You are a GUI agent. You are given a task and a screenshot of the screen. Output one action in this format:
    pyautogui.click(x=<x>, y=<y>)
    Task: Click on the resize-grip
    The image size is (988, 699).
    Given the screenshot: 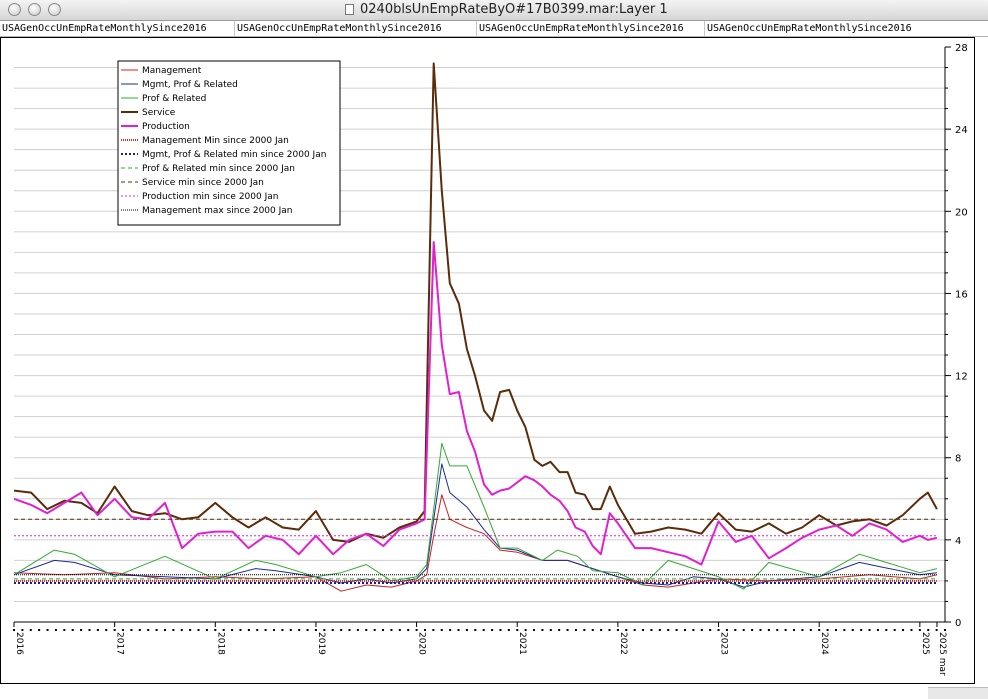 What is the action you would take?
    pyautogui.click(x=958, y=693)
    